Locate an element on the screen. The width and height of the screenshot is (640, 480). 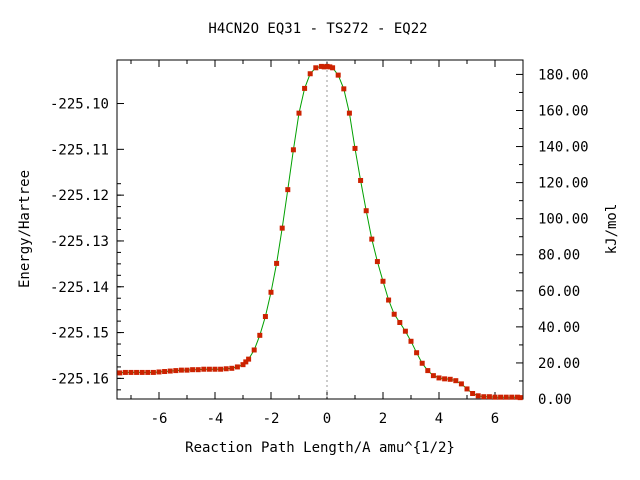
x-tick-label: -2 is located at coordinates (271, 419).